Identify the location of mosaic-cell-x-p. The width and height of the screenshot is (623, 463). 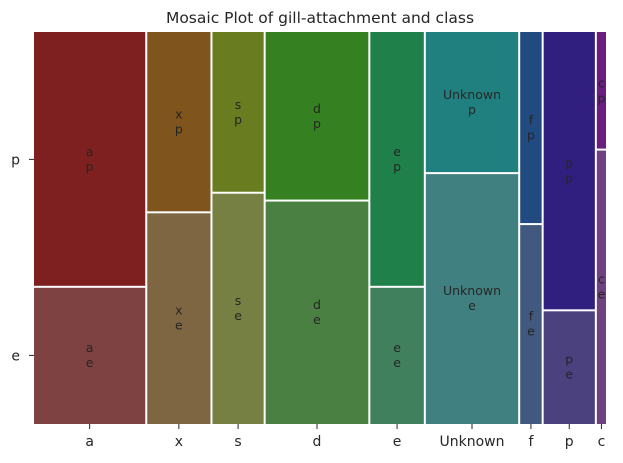
(179, 122).